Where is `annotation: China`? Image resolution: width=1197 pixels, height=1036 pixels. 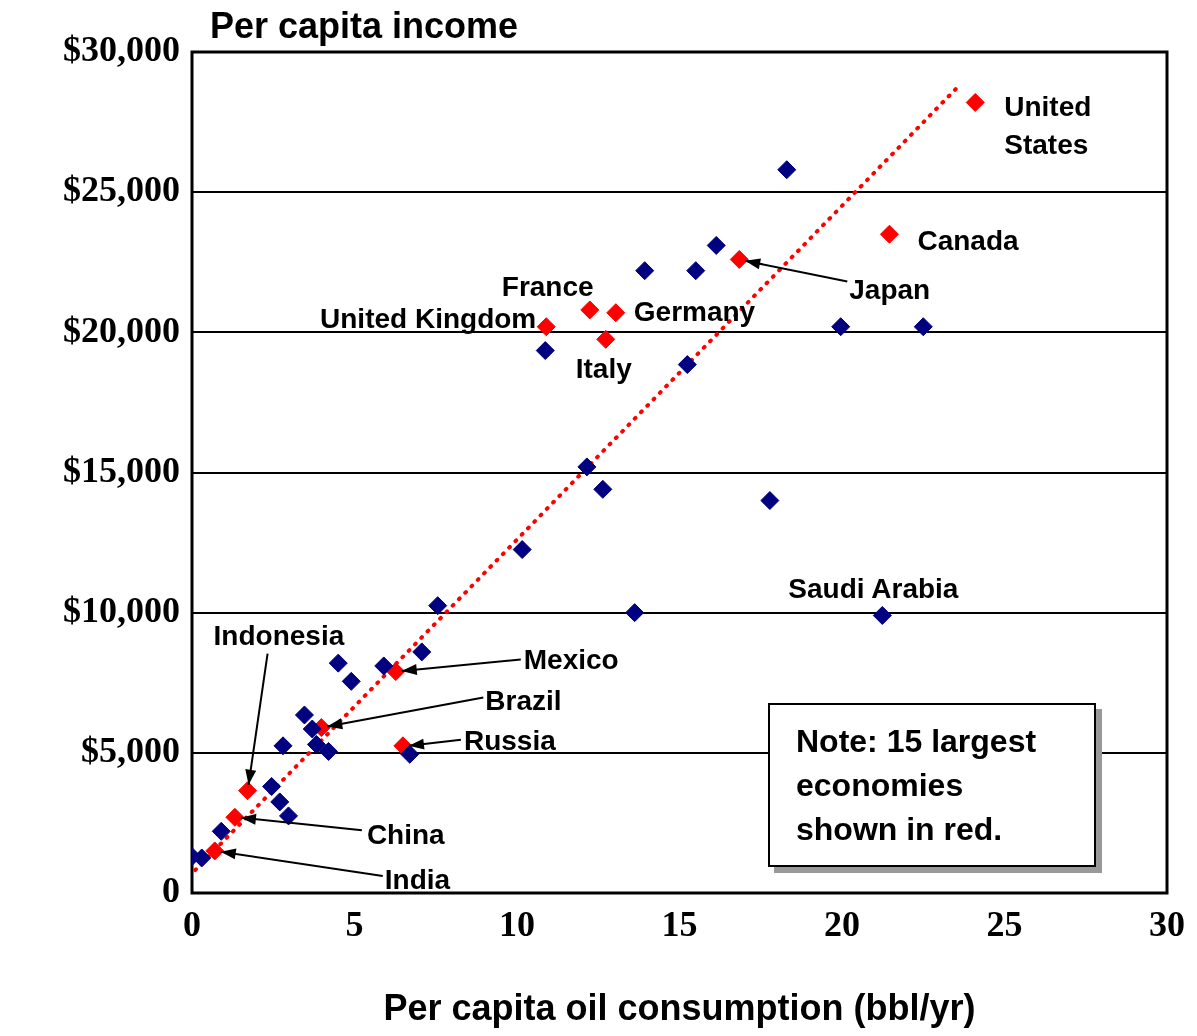
annotation: China is located at coordinates (406, 835).